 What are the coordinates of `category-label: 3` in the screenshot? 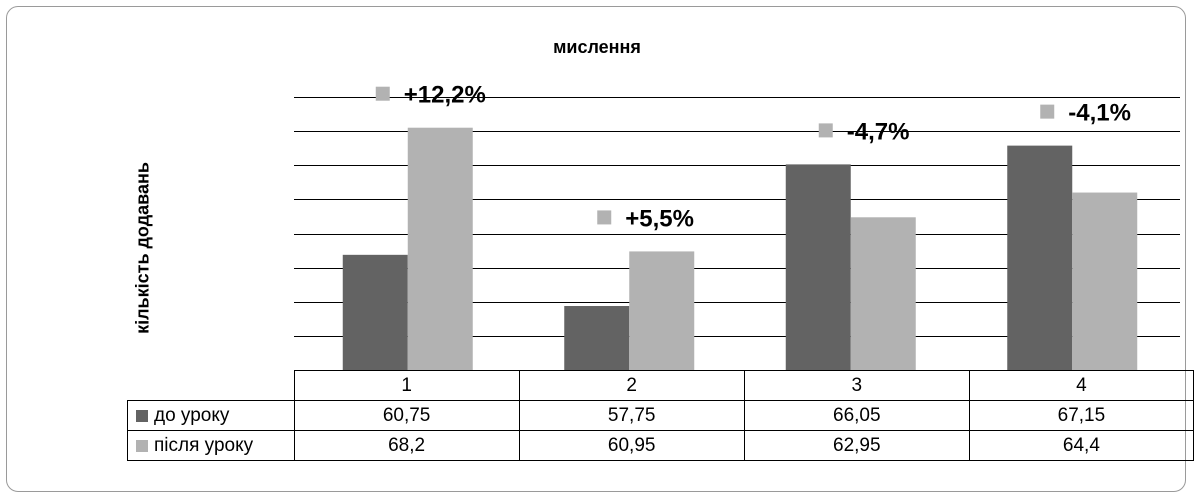 It's located at (856, 385).